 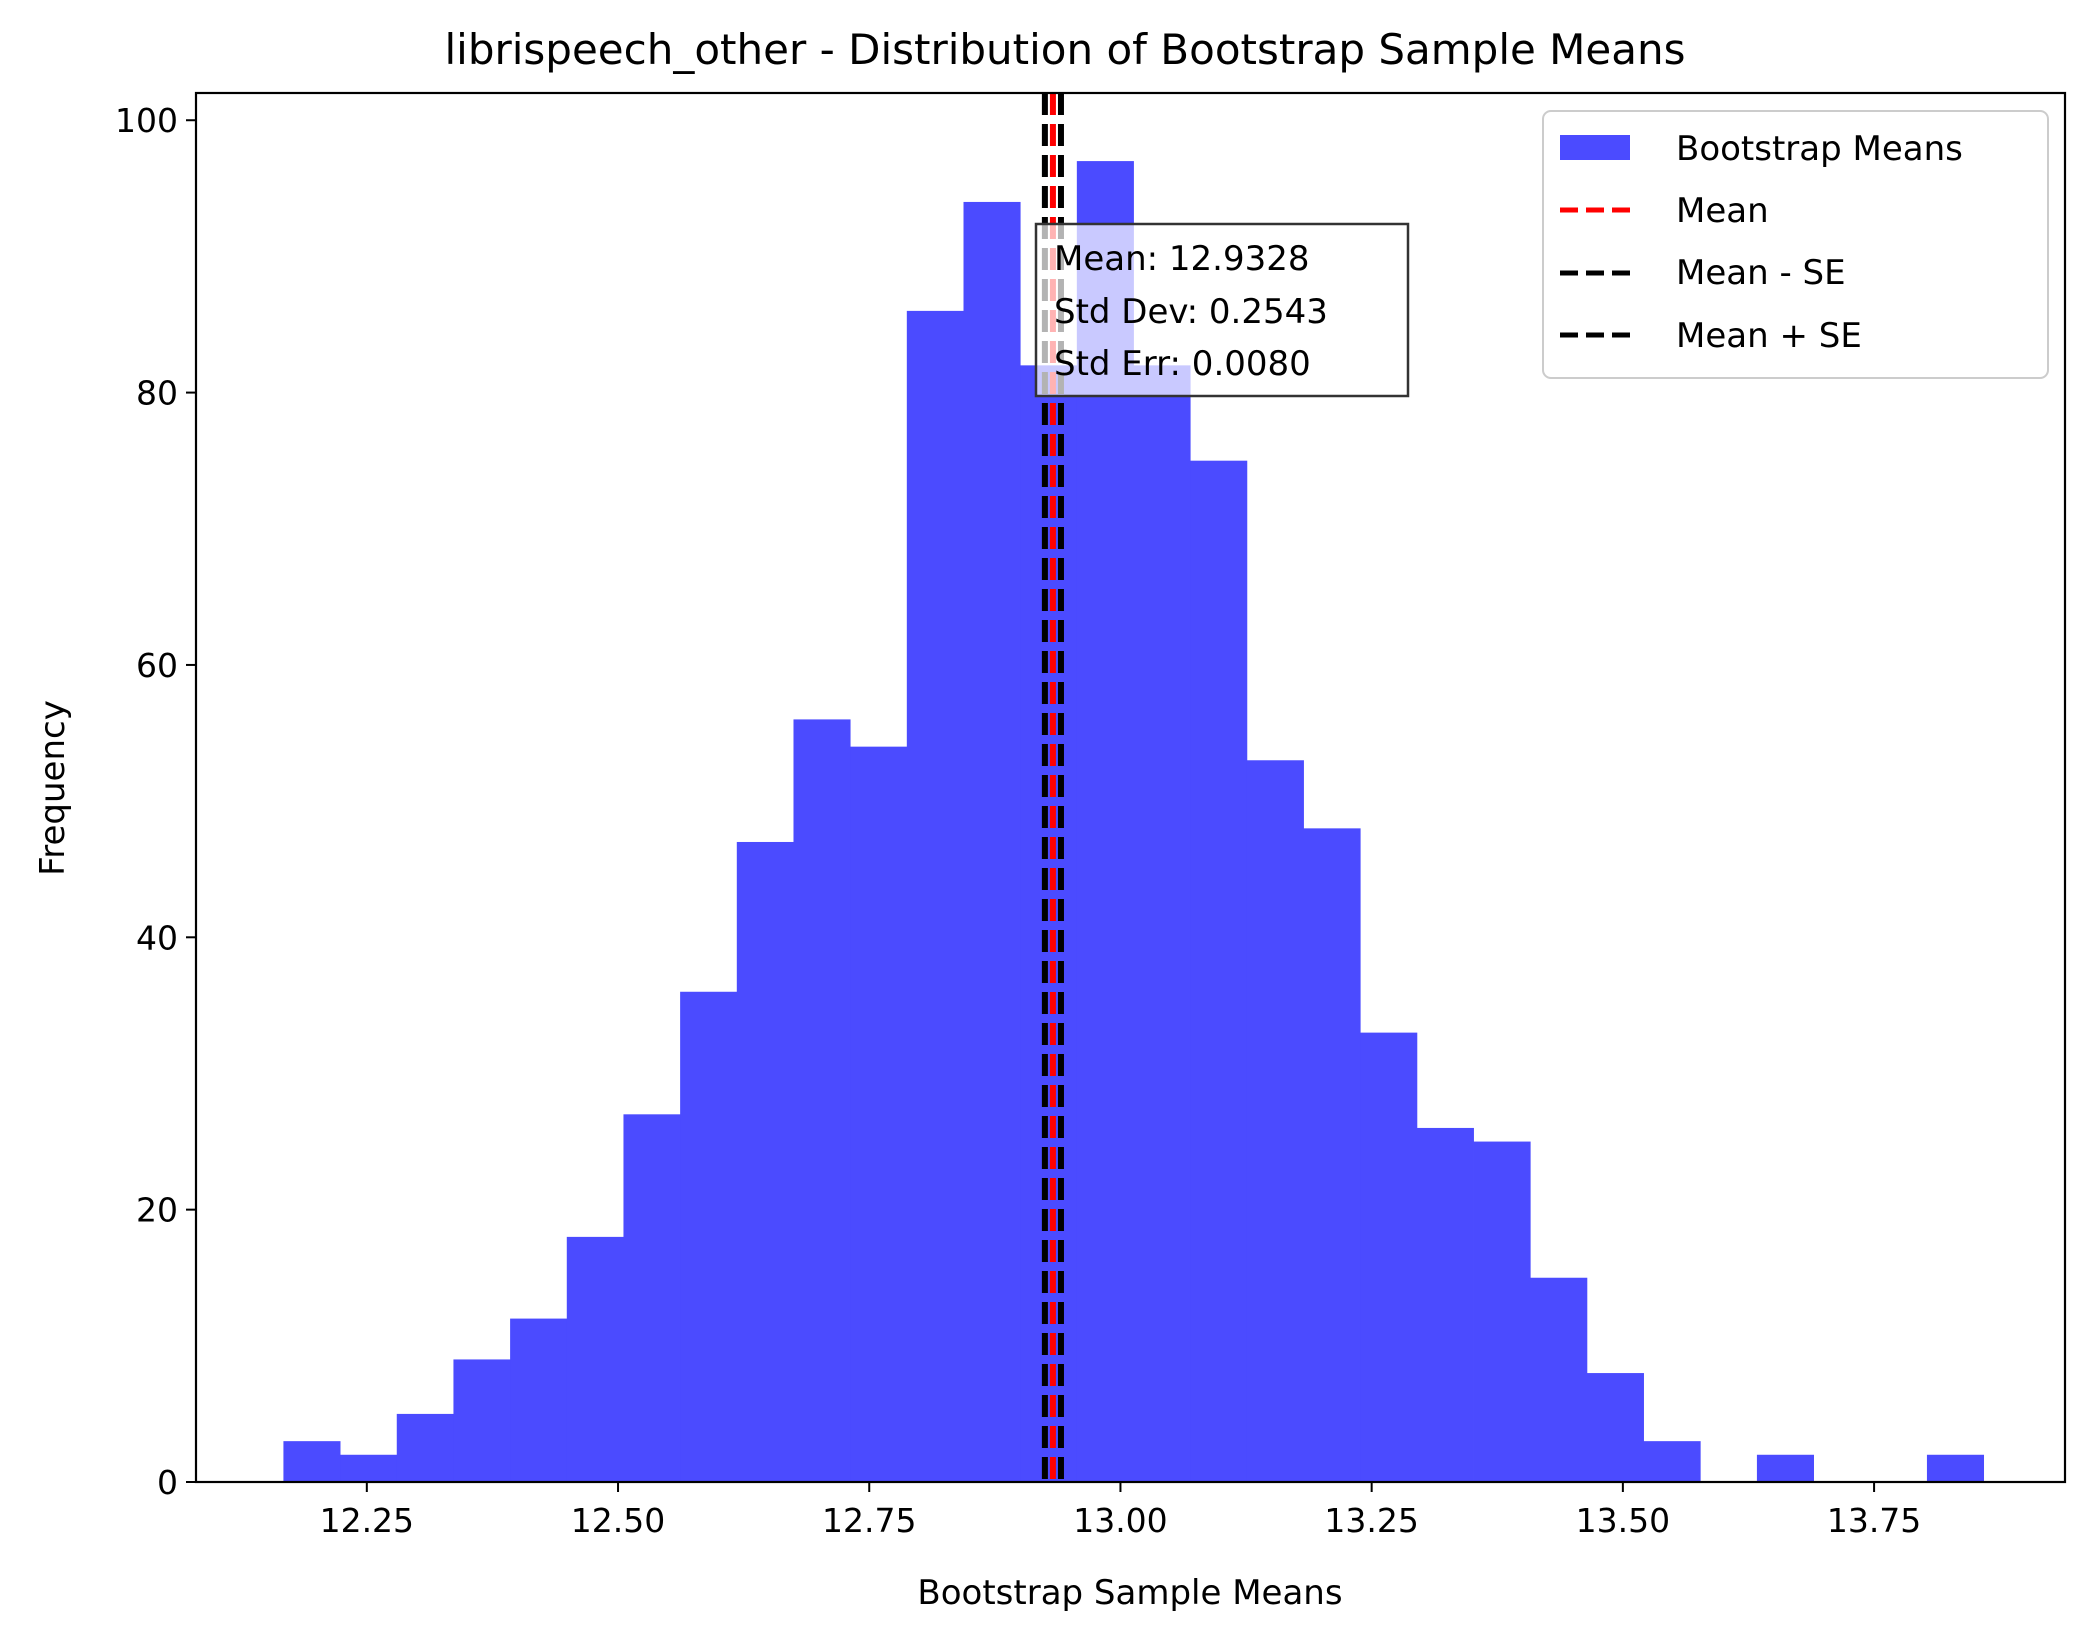 What do you see at coordinates (157, 393) in the screenshot?
I see `y-tick-label: 80` at bounding box center [157, 393].